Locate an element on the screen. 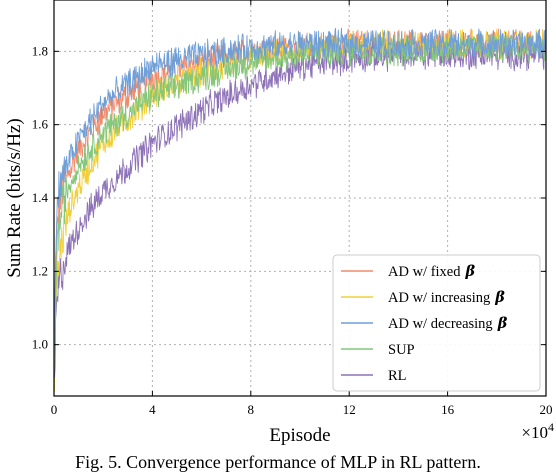 The width and height of the screenshot is (556, 476). x-multiplier-exponent: 4 is located at coordinates (551, 427).